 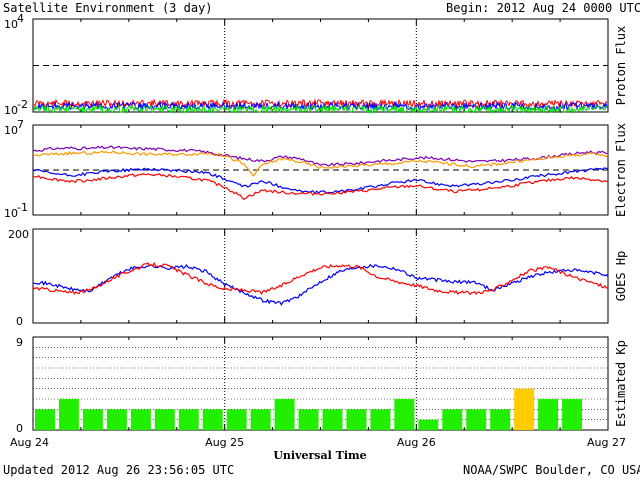 What do you see at coordinates (22, 207) in the screenshot?
I see `y-tick-label: -1` at bounding box center [22, 207].